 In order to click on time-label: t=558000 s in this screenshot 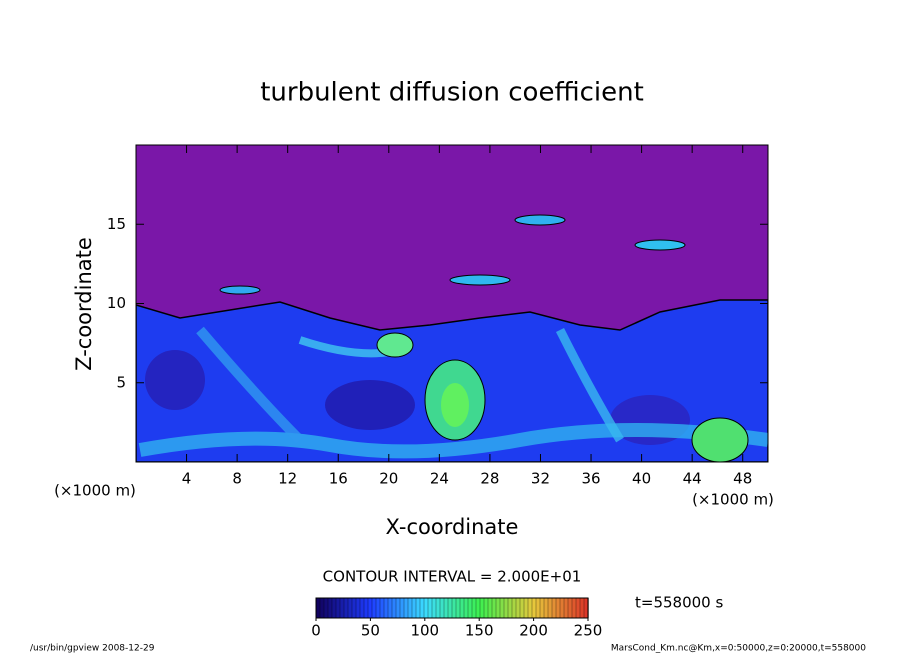, I will do `click(679, 603)`.